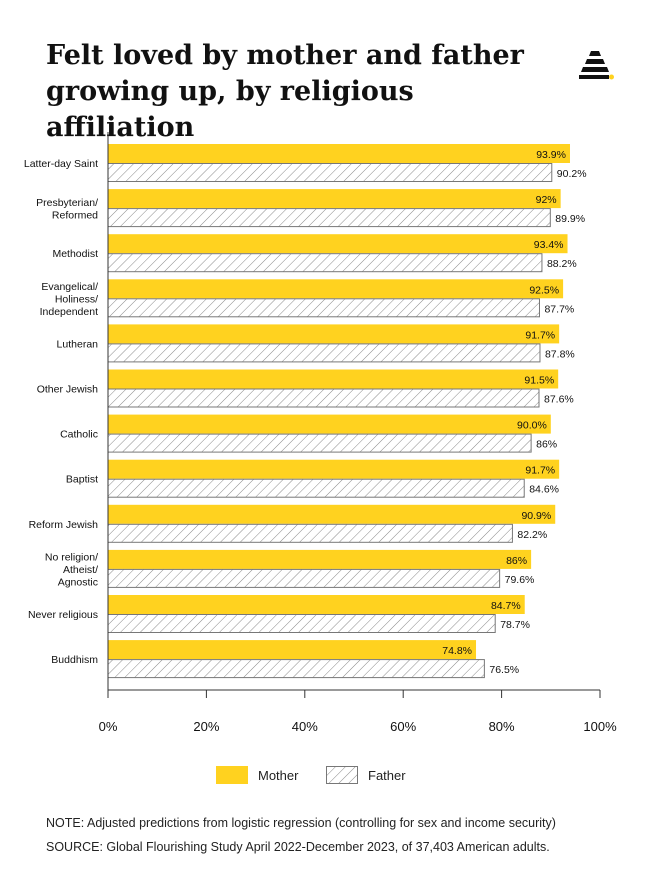 The height and width of the screenshot is (887, 658). I want to click on category-label: Never religious, so click(63, 615).